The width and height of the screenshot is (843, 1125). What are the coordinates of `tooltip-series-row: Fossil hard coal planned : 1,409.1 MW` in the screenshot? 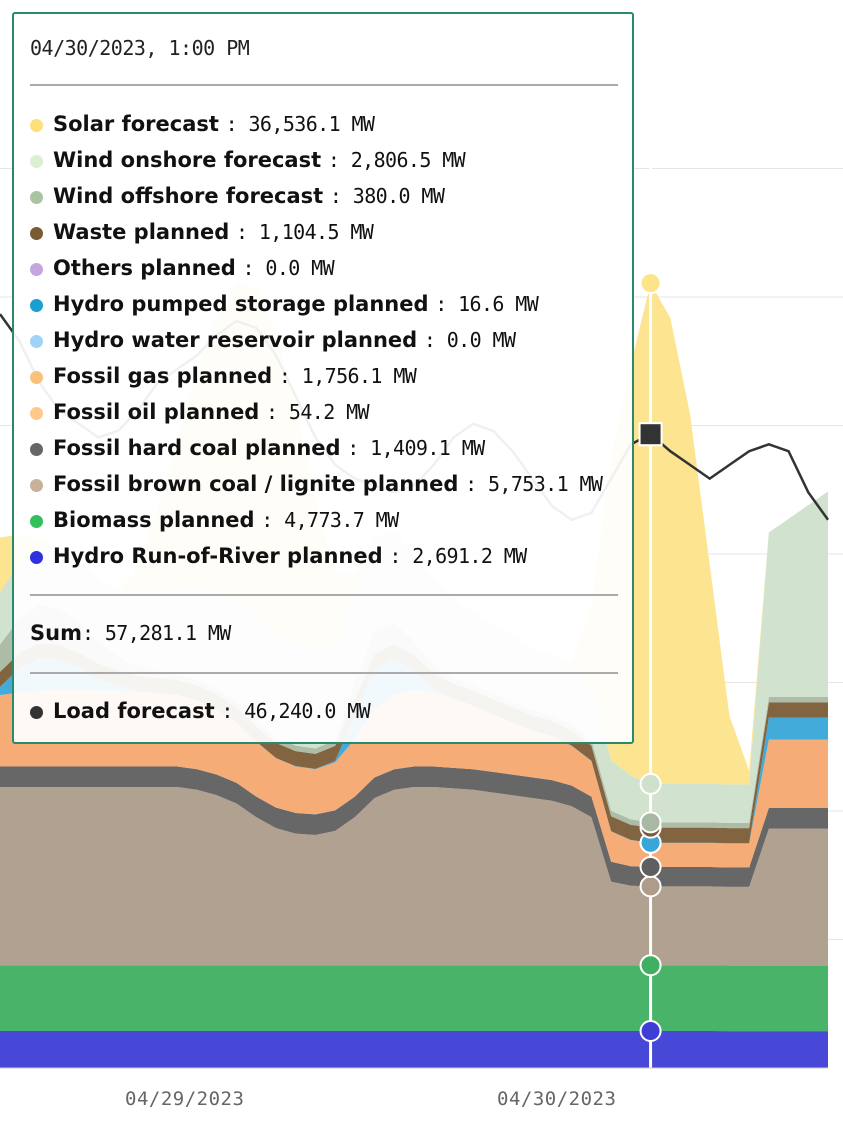 It's located at (257, 448).